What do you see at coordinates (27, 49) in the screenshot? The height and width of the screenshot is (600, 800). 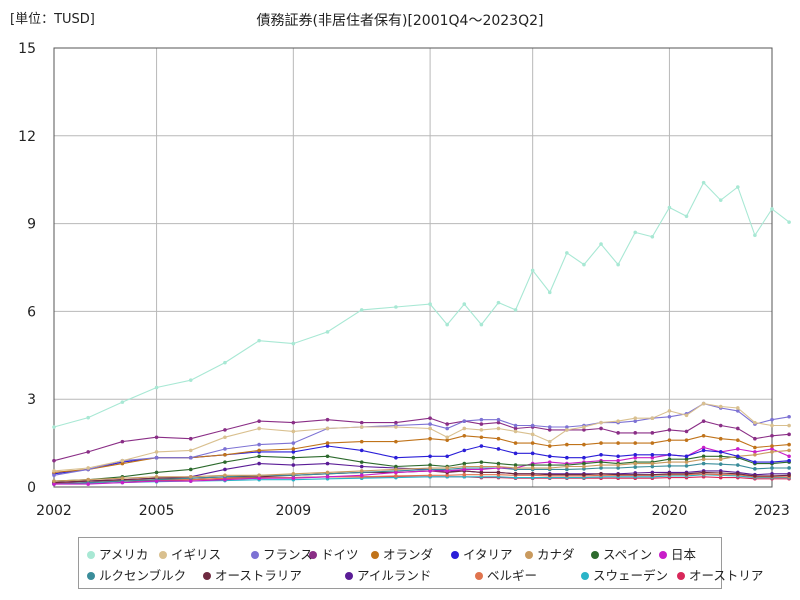 I see `y-tick-label: 15` at bounding box center [27, 49].